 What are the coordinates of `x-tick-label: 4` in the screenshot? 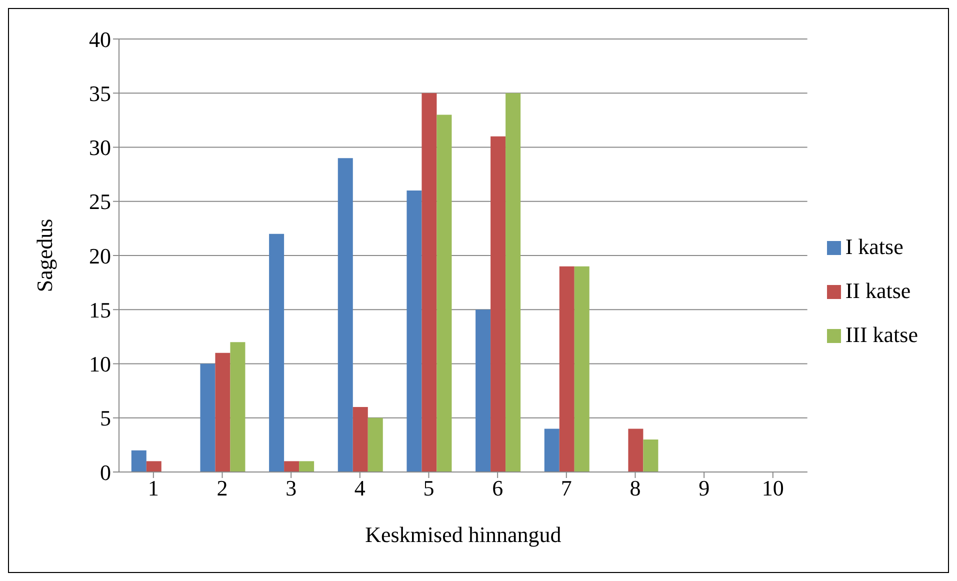 It's located at (360, 488).